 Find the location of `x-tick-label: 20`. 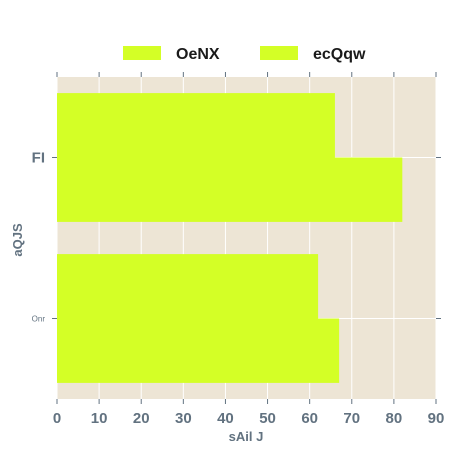

x-tick-label: 20 is located at coordinates (141, 418).